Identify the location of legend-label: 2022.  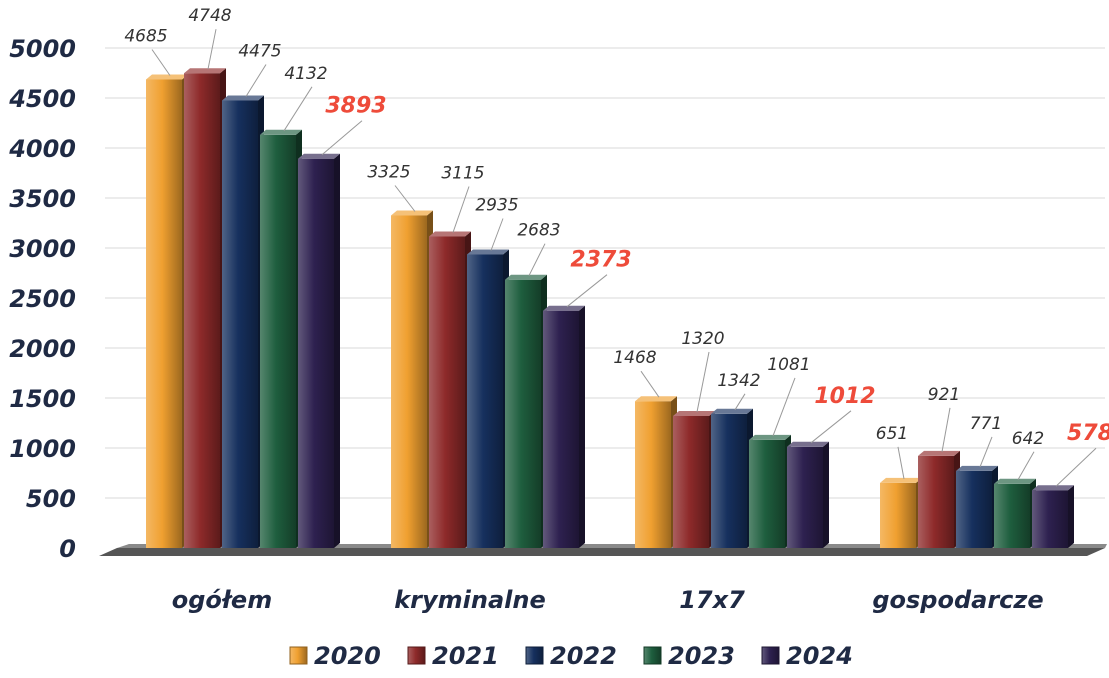
(583, 656).